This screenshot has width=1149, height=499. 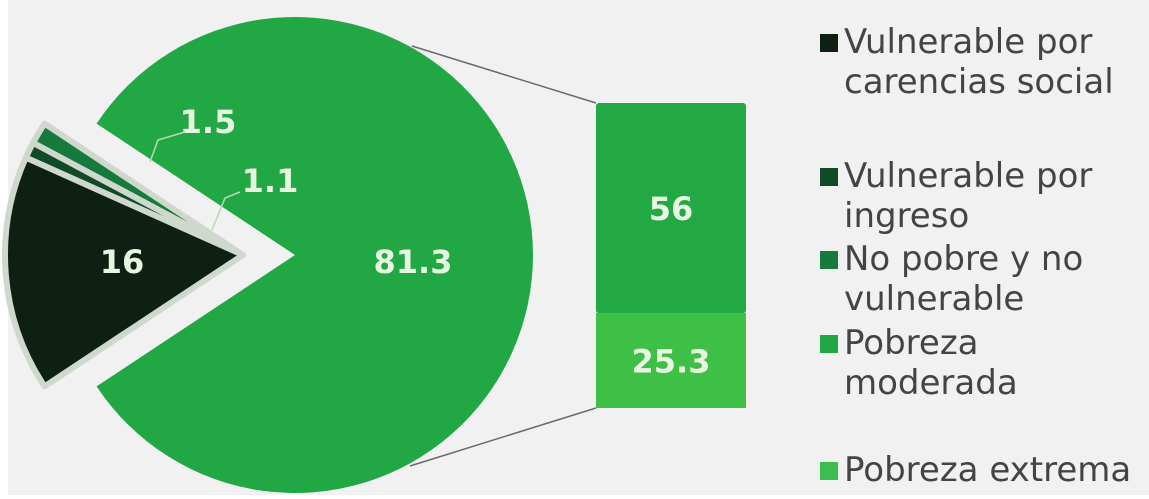 I want to click on pie-slice, so click(x=124, y=272).